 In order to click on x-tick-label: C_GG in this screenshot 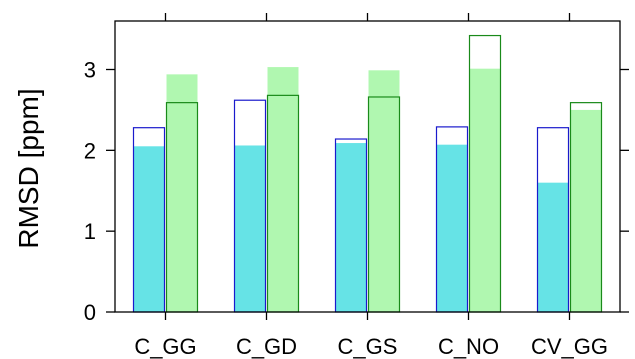, I will do `click(165, 346)`.